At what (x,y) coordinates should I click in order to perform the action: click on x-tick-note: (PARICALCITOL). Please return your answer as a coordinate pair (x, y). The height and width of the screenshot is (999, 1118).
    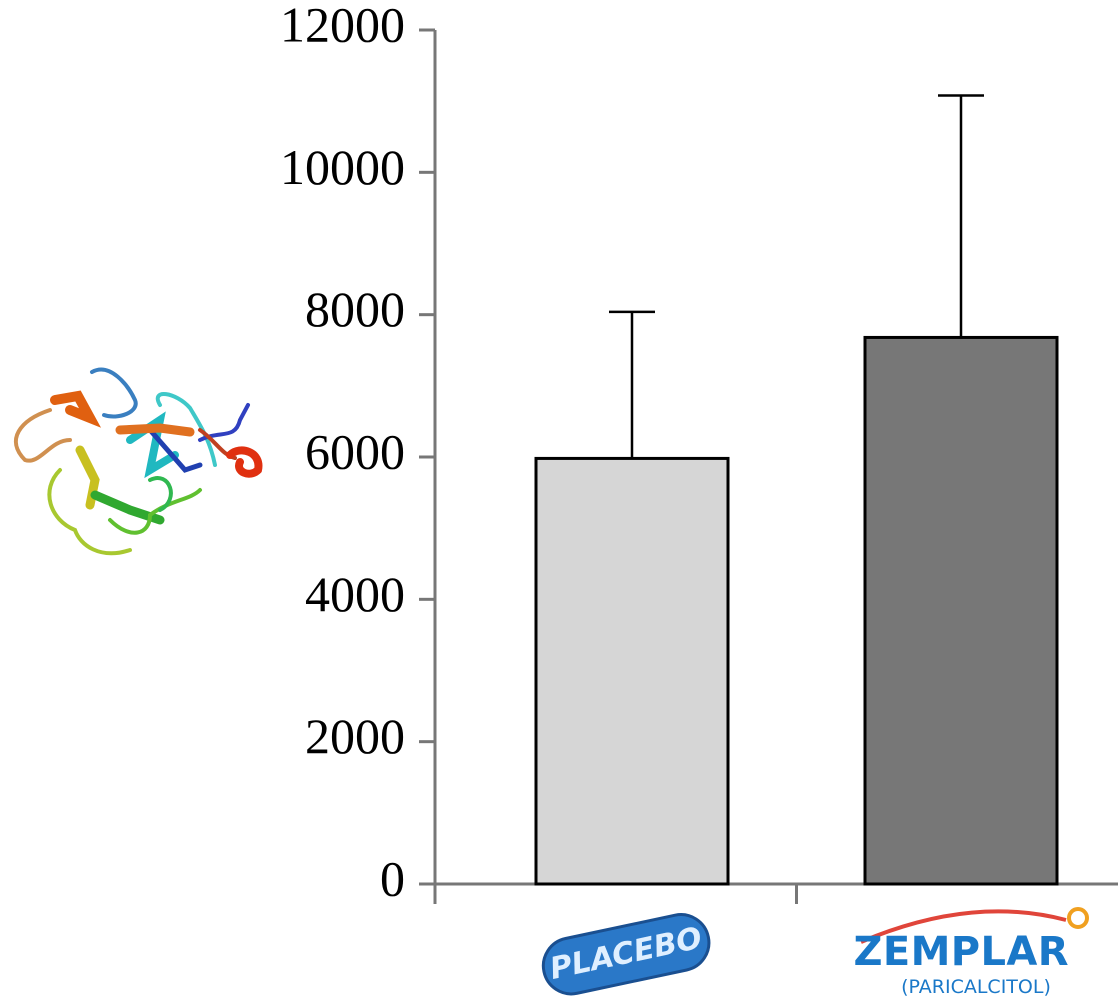
    Looking at the image, I should click on (976, 987).